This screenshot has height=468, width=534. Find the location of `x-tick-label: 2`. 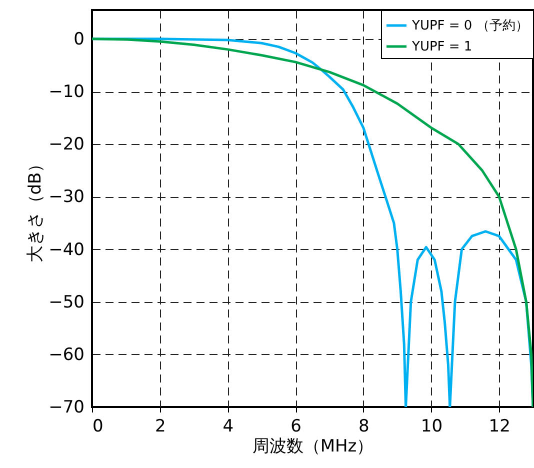

x-tick-label: 2 is located at coordinates (160, 426).